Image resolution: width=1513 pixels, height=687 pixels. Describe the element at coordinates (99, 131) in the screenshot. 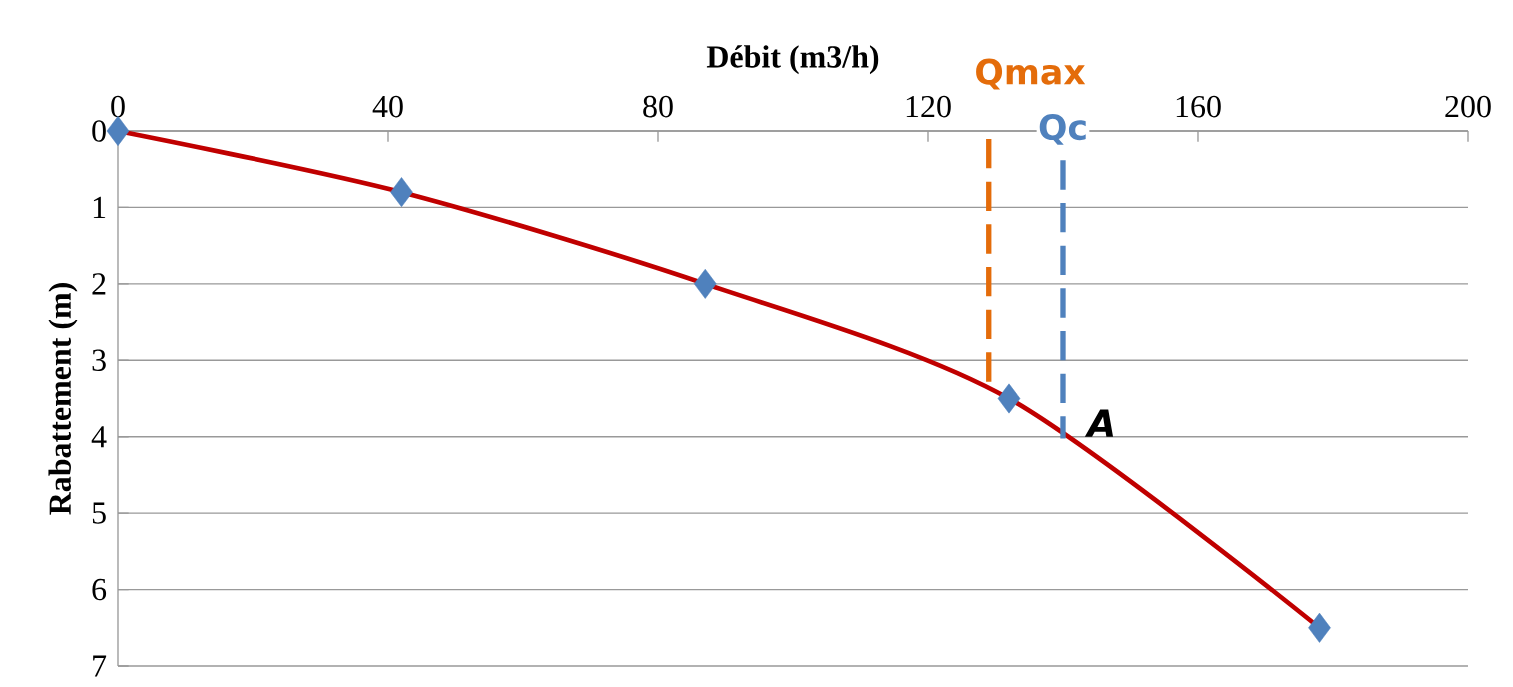

I see `y-tick-label: 0` at that location.